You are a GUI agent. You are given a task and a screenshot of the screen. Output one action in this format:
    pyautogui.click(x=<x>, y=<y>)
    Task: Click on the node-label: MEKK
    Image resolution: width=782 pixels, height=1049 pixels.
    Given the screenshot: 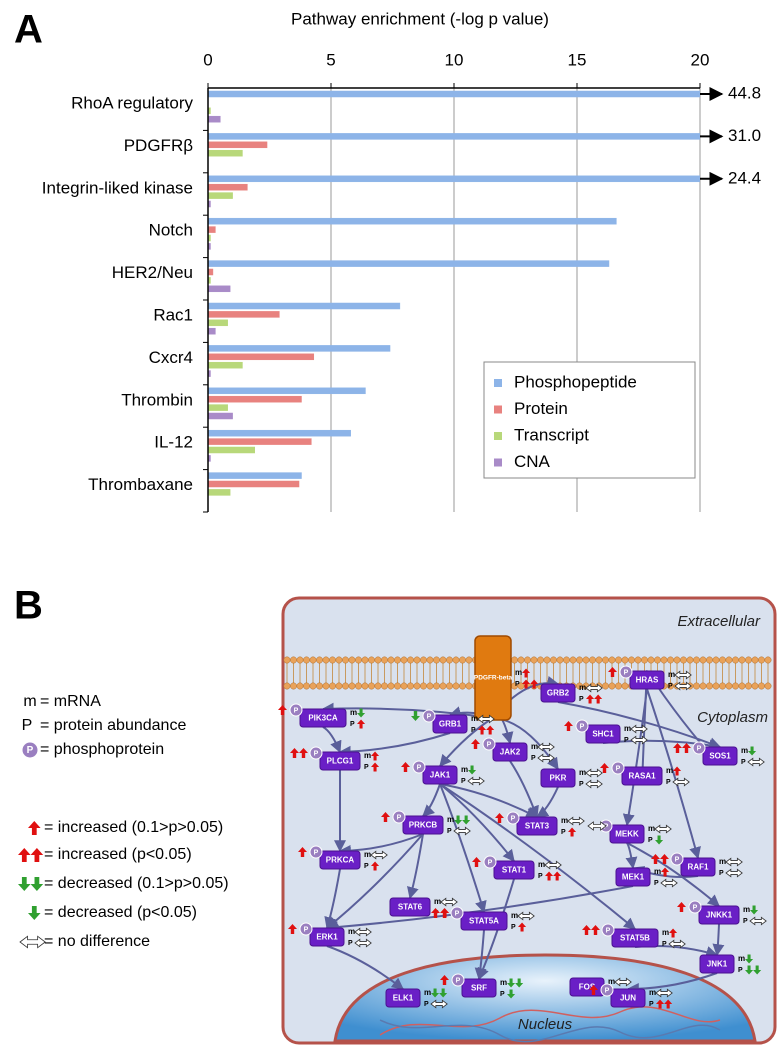 What is the action you would take?
    pyautogui.click(x=627, y=834)
    